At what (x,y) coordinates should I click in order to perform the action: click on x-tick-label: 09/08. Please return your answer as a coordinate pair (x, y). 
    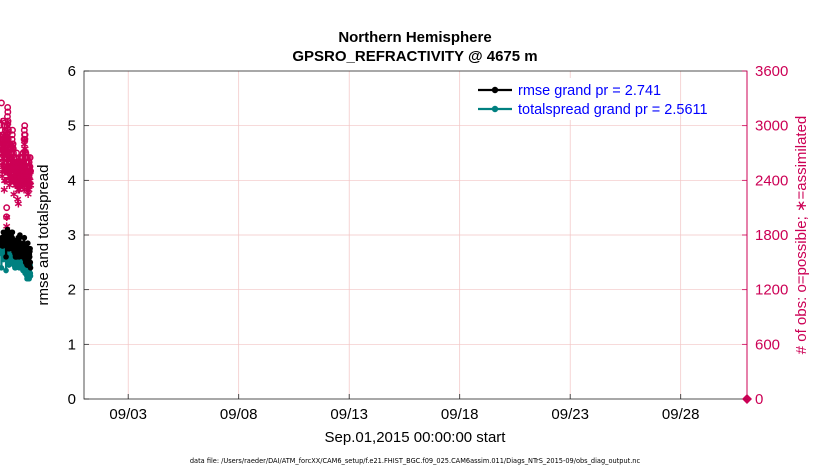
    Looking at the image, I should click on (239, 414).